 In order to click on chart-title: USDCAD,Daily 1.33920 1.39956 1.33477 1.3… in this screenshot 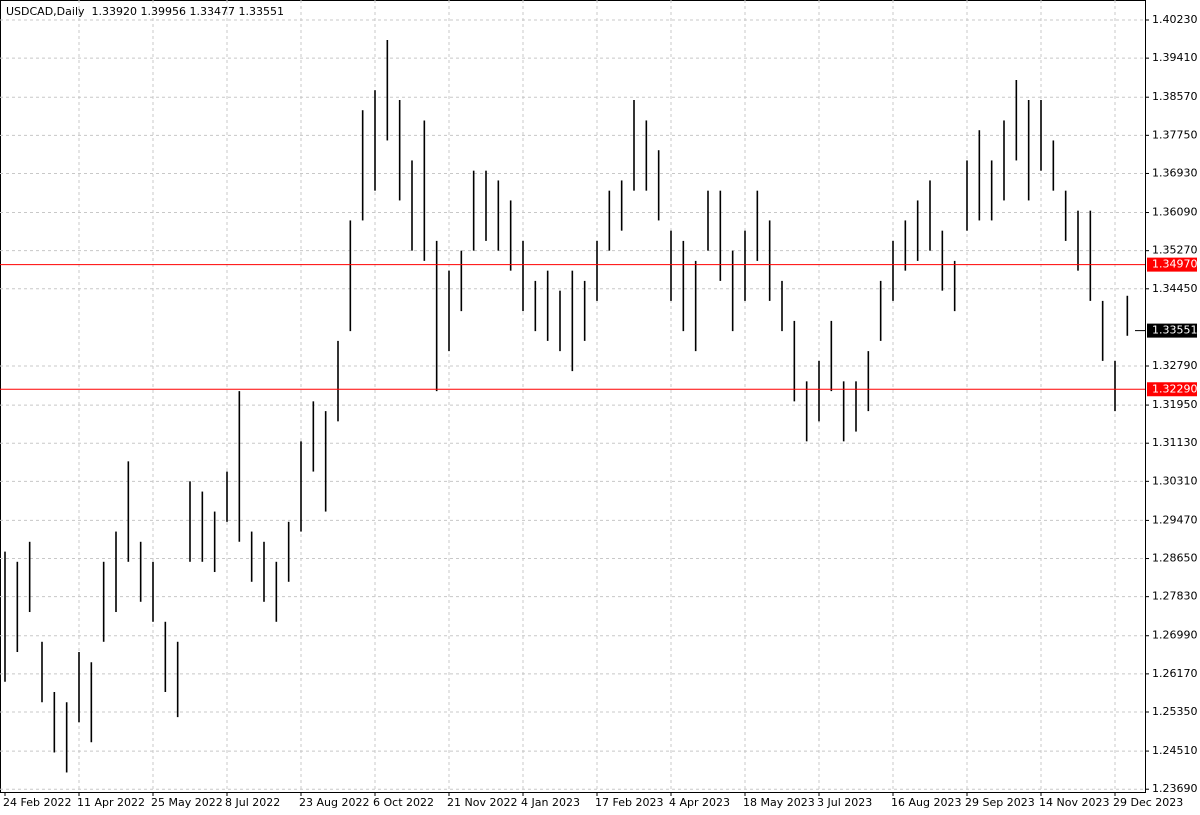, I will do `click(145, 11)`.